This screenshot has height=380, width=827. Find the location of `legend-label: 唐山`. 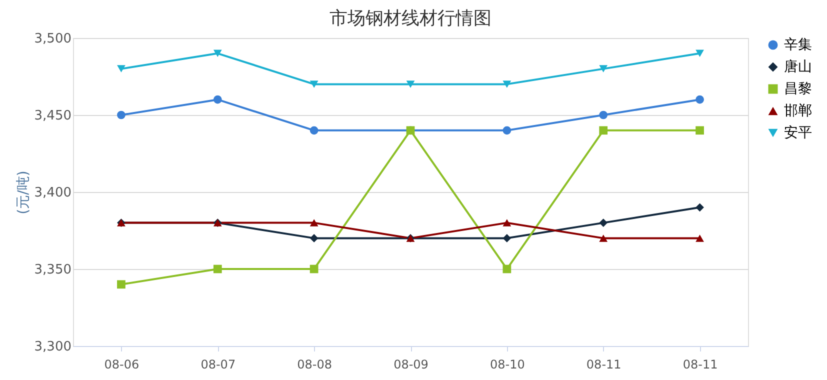

legend-label: 唐山 is located at coordinates (798, 67).